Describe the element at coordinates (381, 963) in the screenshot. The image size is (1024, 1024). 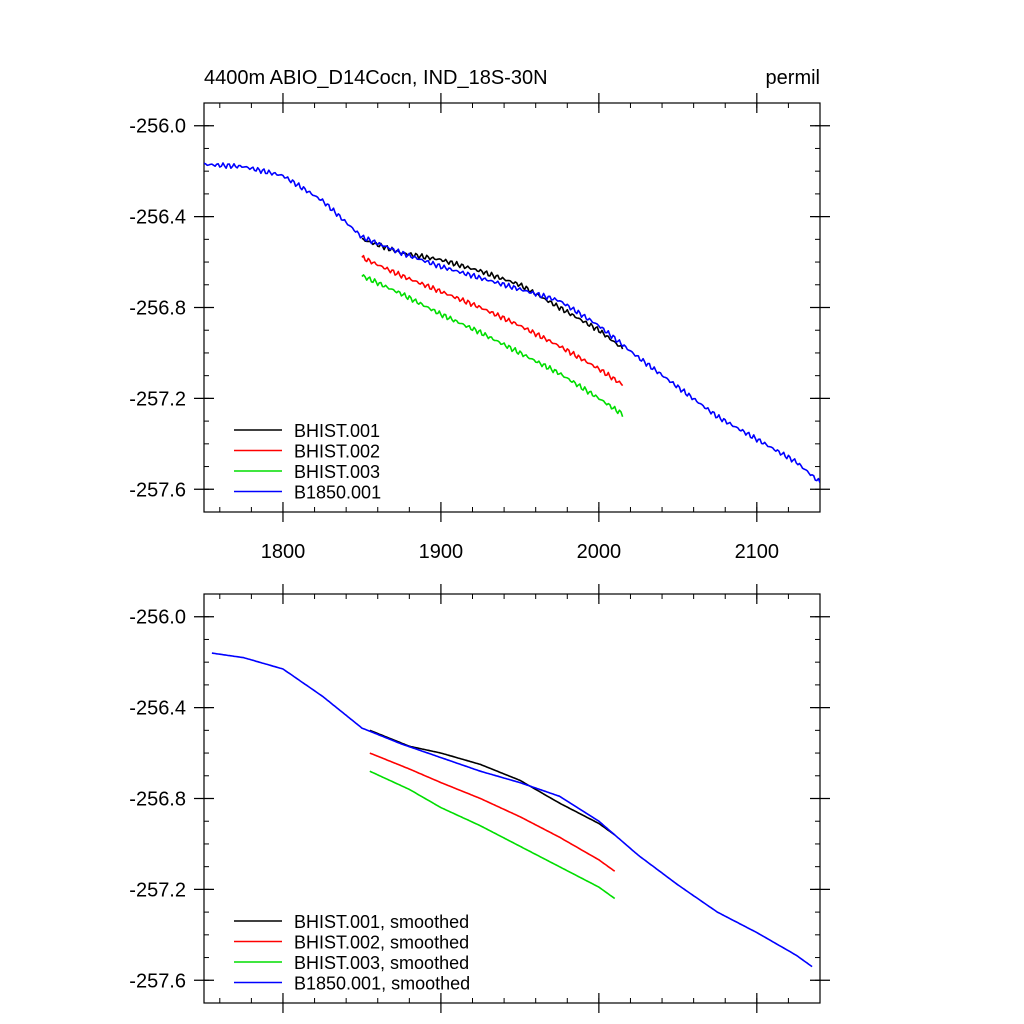
I see `legend-label: BHIST.003, smoothed` at that location.